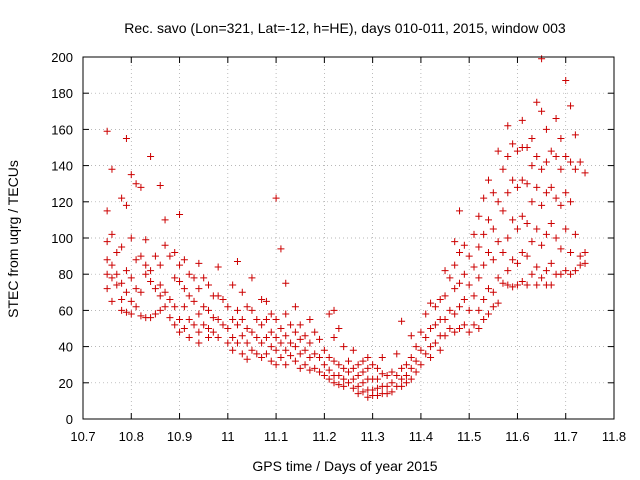  What do you see at coordinates (62, 238) in the screenshot?
I see `y-tick-label: 100` at bounding box center [62, 238].